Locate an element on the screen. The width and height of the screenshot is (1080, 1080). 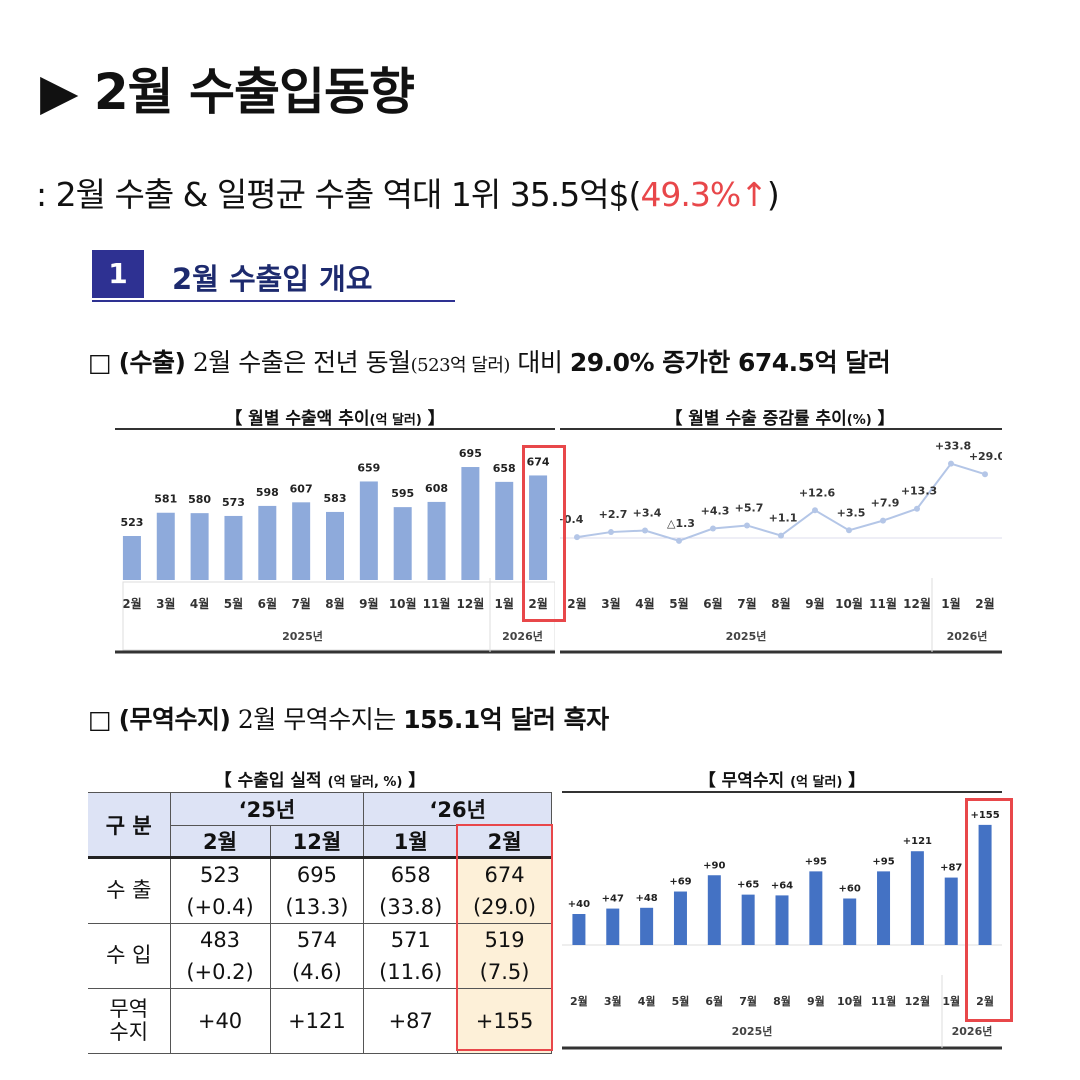
cell-value: 658 is located at coordinates (410, 875).